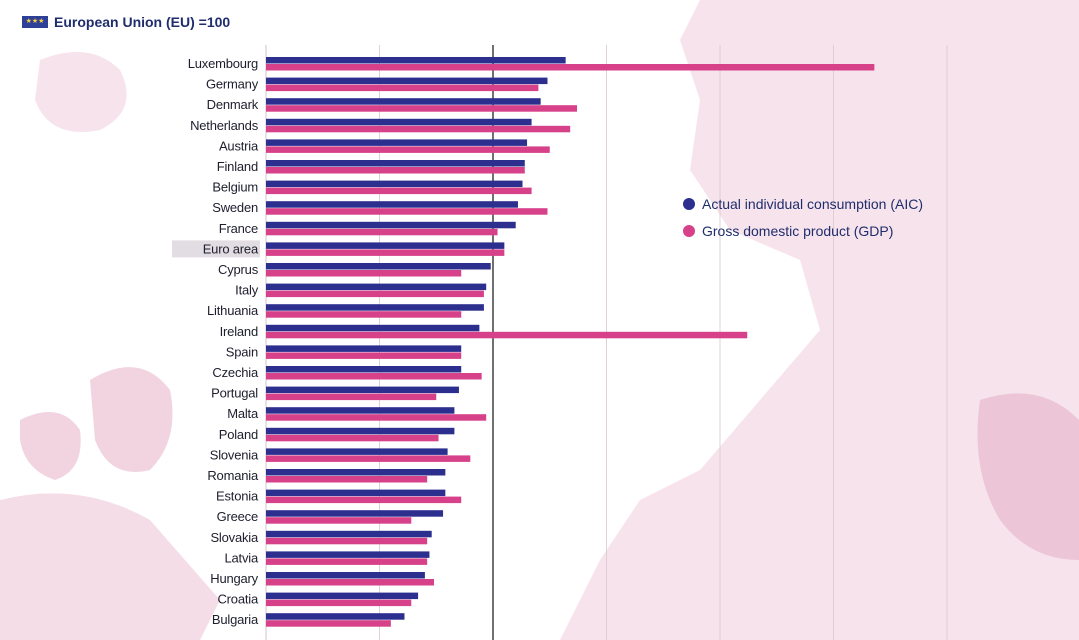 This screenshot has height=640, width=1079. I want to click on bar-aic-portugal, so click(362, 390).